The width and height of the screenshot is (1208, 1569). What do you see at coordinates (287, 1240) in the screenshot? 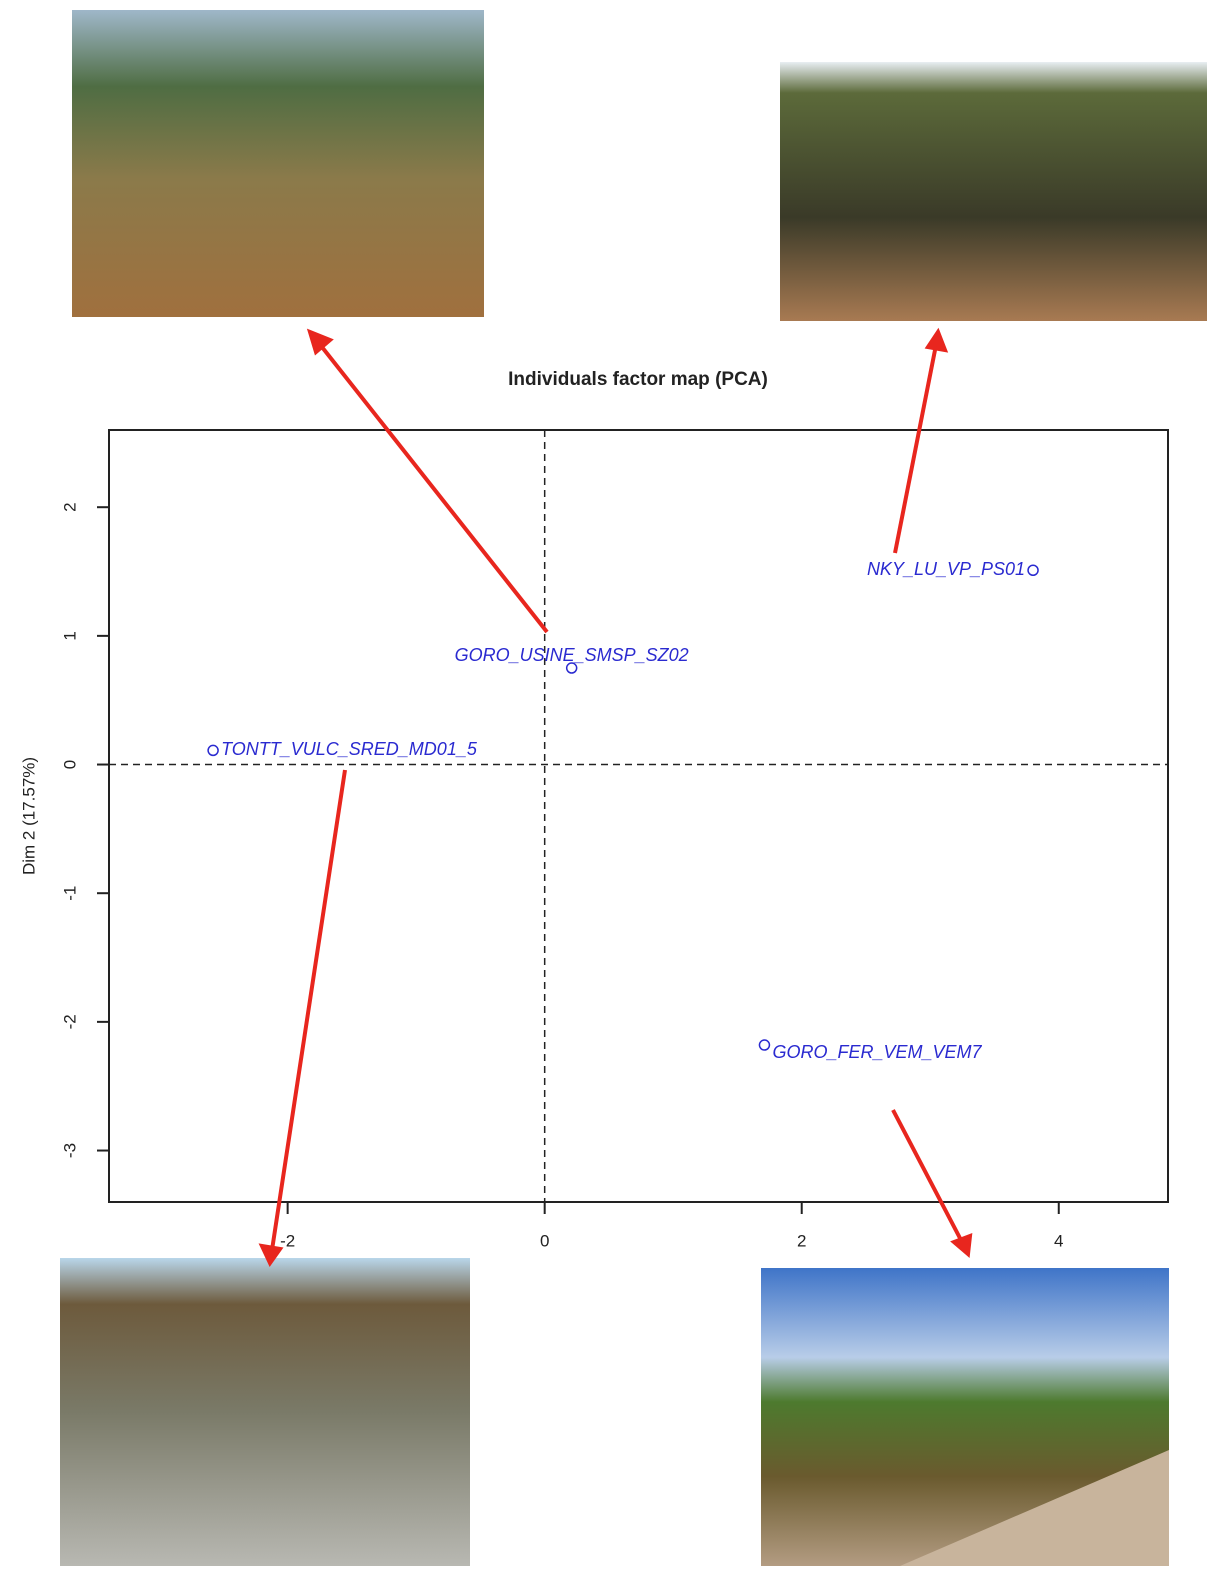
I see `x-tick-label: -2` at bounding box center [287, 1240].